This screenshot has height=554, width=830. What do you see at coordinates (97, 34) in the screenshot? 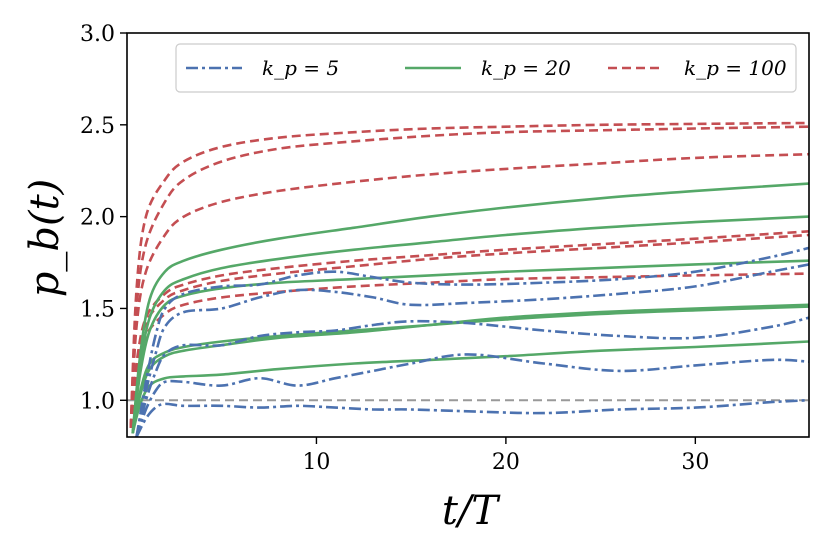
I see `y-tick-label: 3.0` at bounding box center [97, 34].